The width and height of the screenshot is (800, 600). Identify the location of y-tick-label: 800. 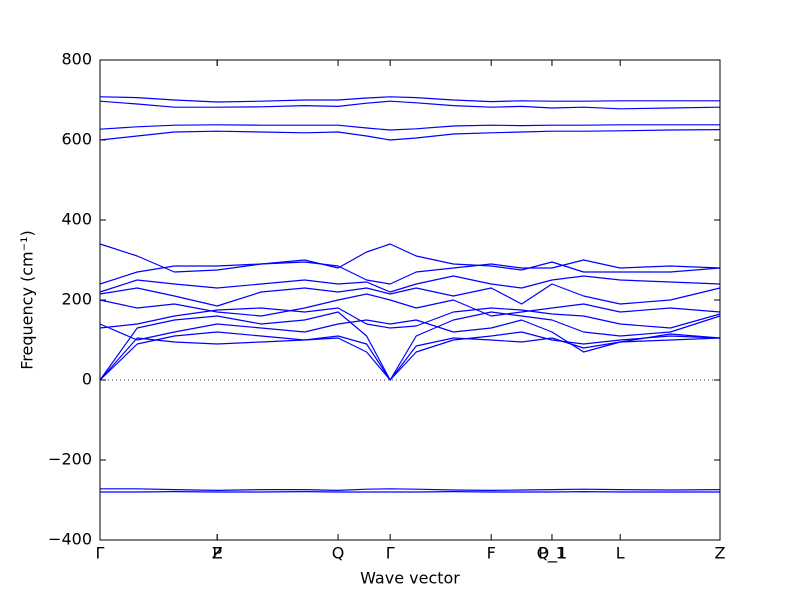
(76, 59).